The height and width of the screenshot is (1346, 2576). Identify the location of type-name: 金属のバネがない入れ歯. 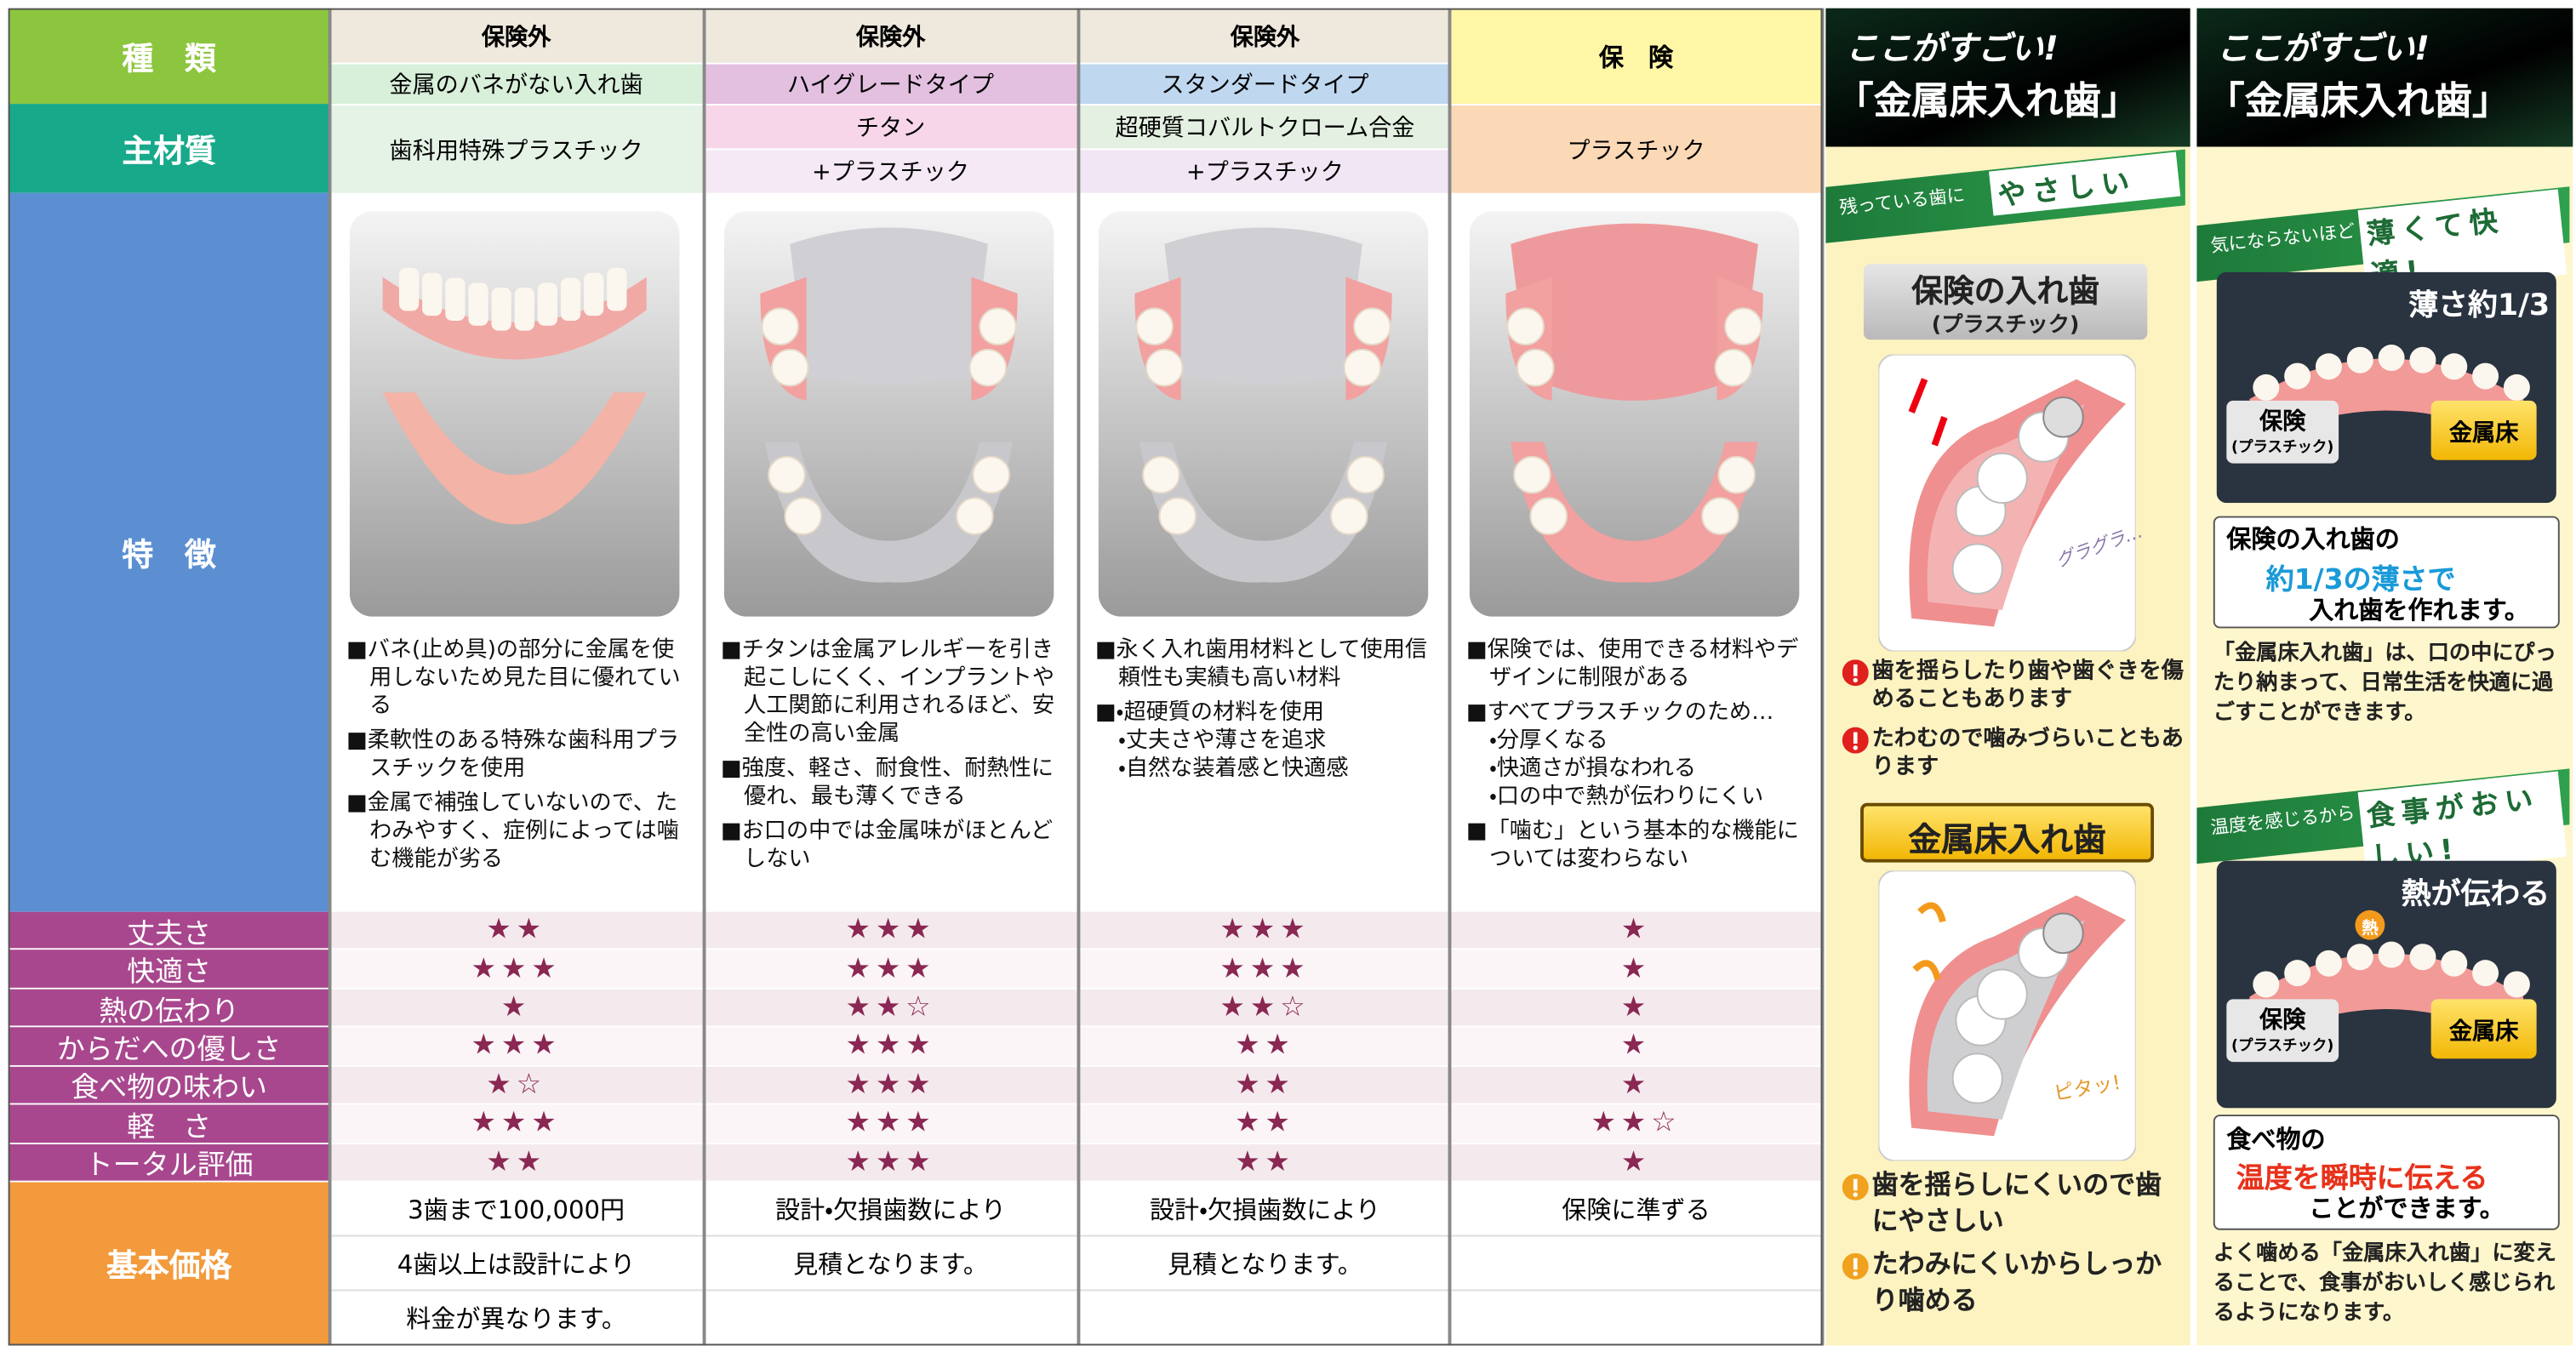
(516, 84).